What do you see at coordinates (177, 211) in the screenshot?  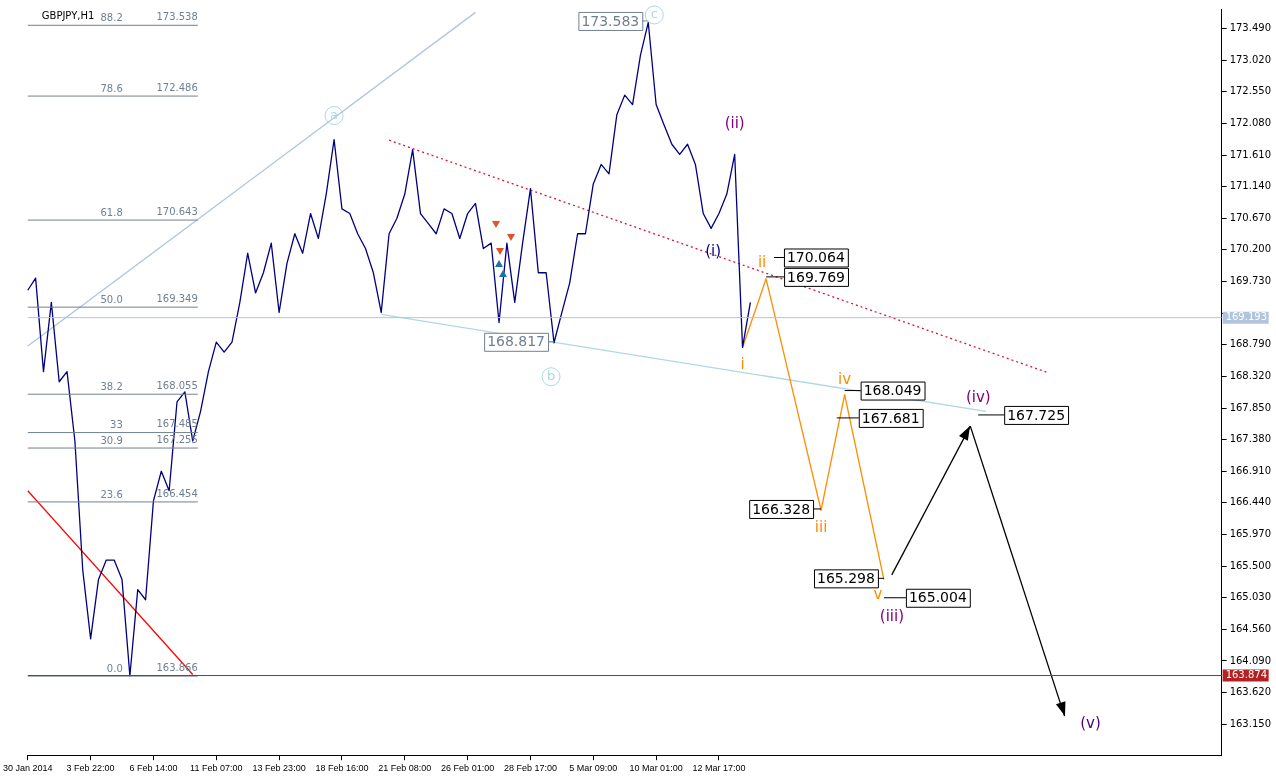 I see `ref-line-label: 170.643` at bounding box center [177, 211].